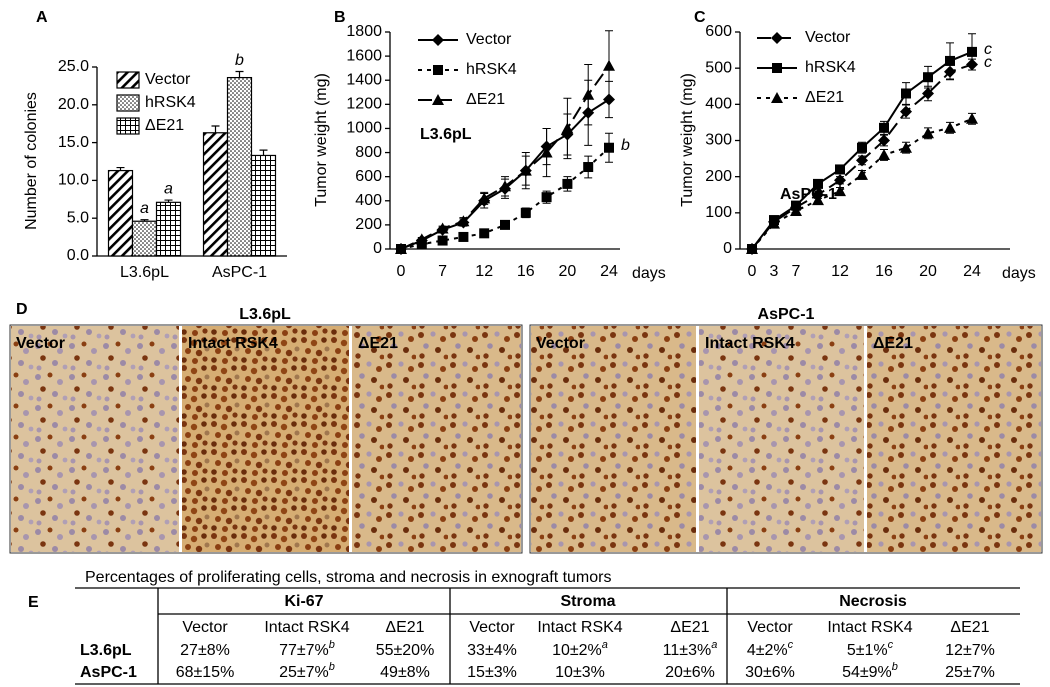  What do you see at coordinates (31, 161) in the screenshot?
I see `y-axis-label: Number of colonies` at bounding box center [31, 161].